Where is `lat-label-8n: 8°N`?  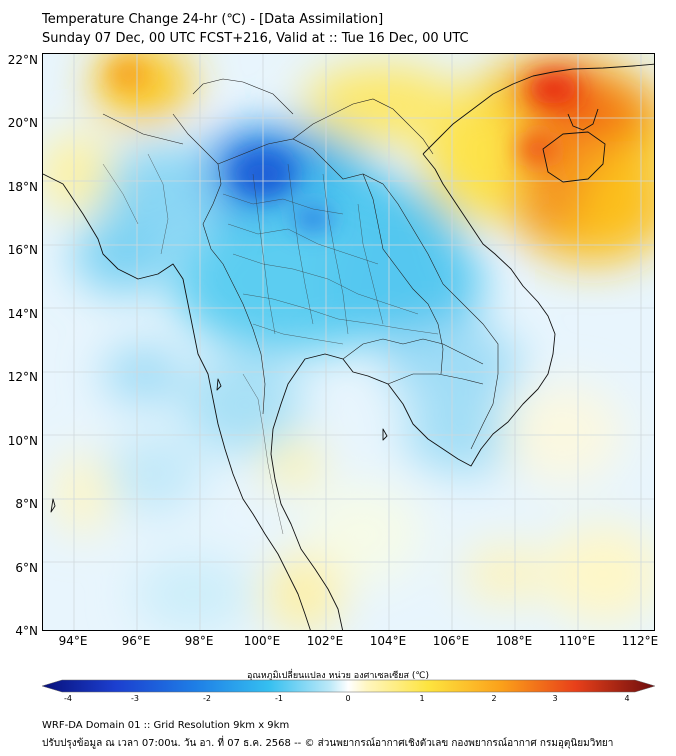
lat-label-8n: 8°N is located at coordinates (26, 504).